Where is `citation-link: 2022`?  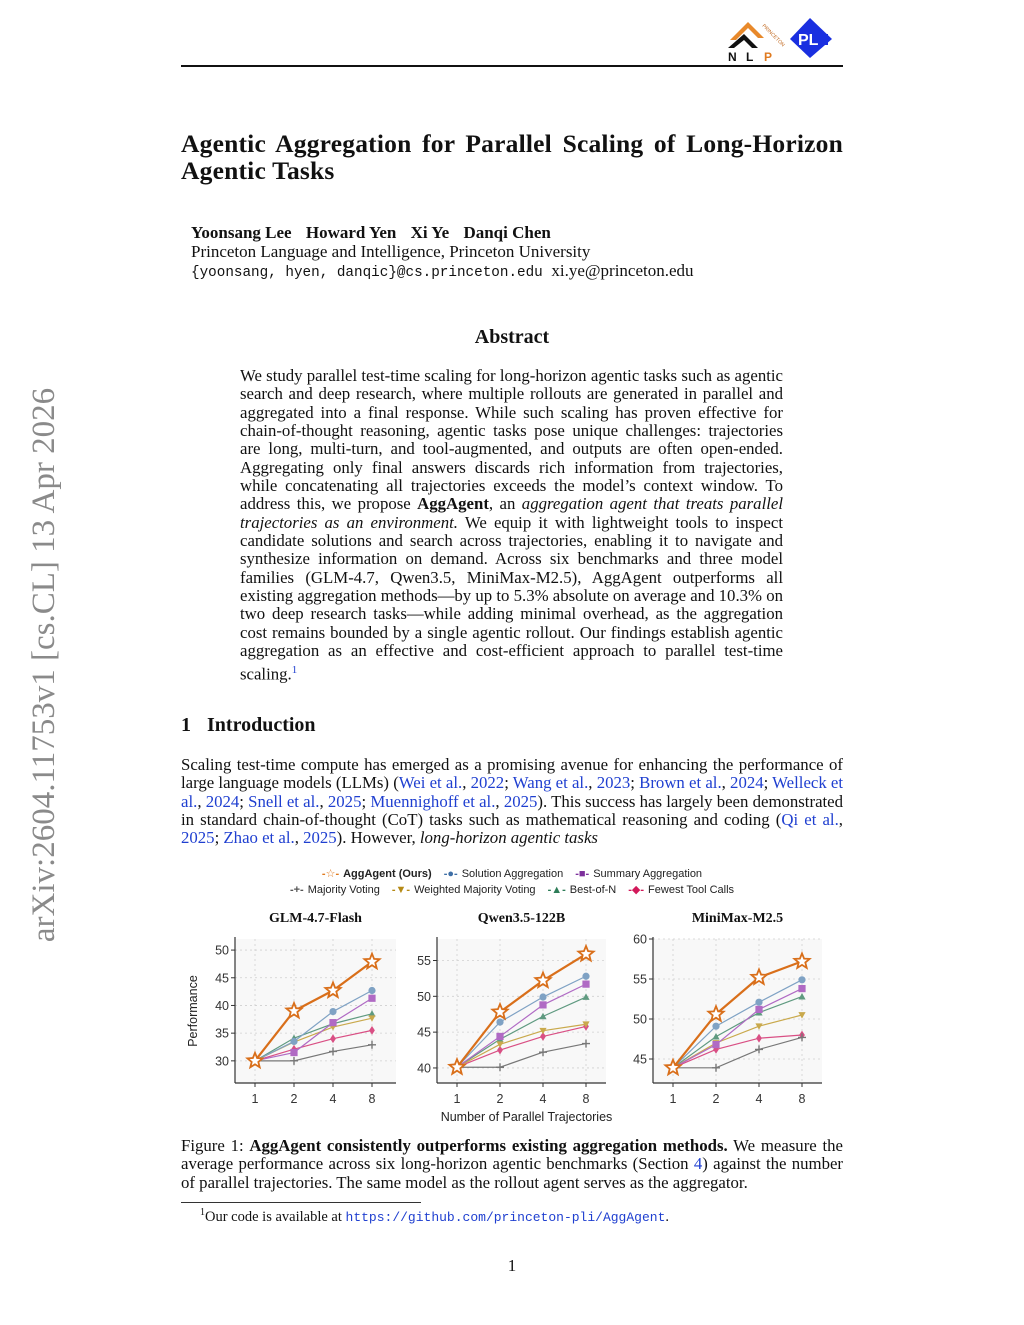
citation-link: 2022 is located at coordinates (487, 783).